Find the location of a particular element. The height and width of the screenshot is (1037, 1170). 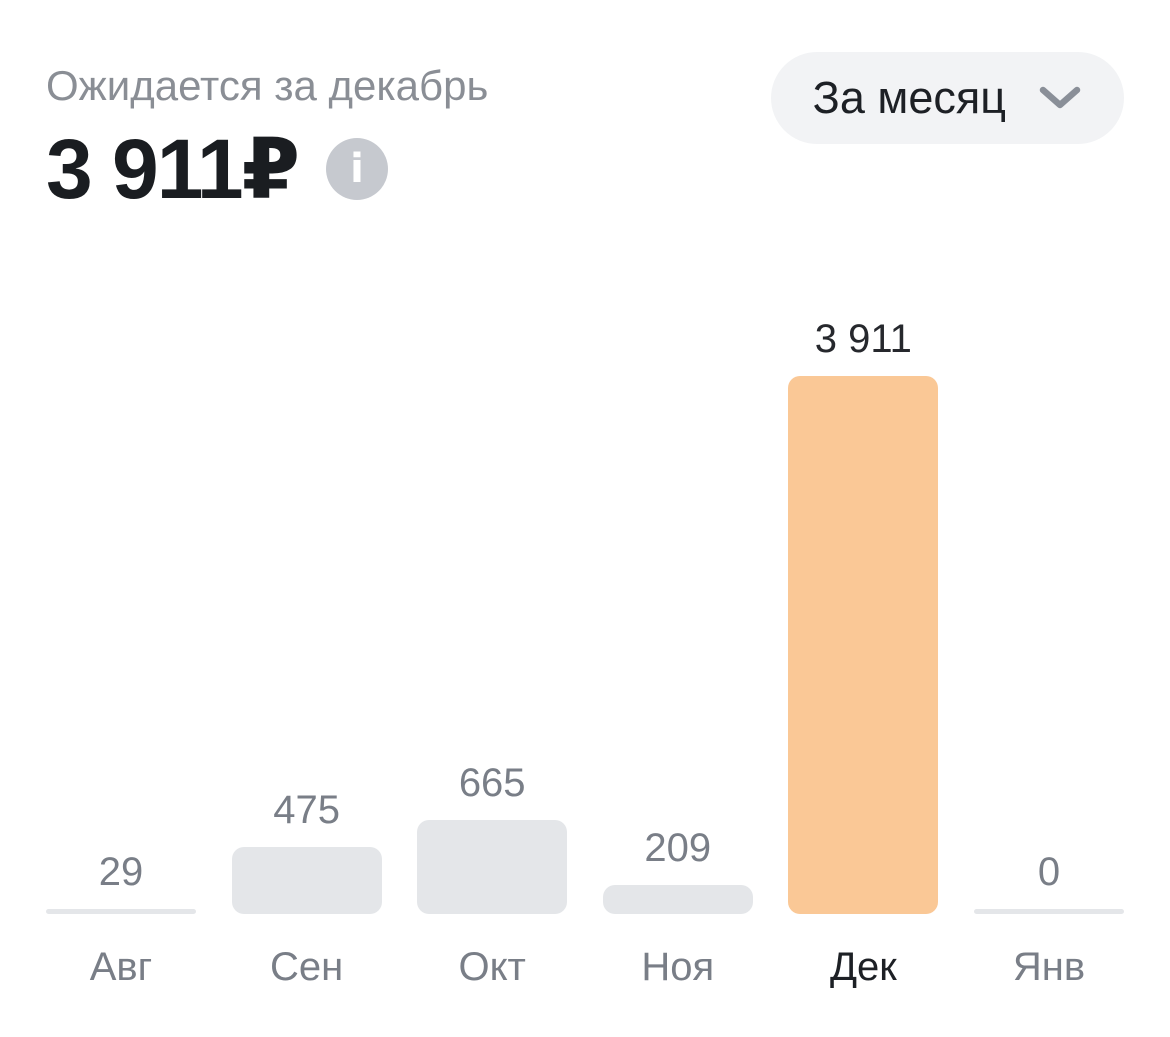

chart-column-aug: 29 Авг is located at coordinates (121, 653).